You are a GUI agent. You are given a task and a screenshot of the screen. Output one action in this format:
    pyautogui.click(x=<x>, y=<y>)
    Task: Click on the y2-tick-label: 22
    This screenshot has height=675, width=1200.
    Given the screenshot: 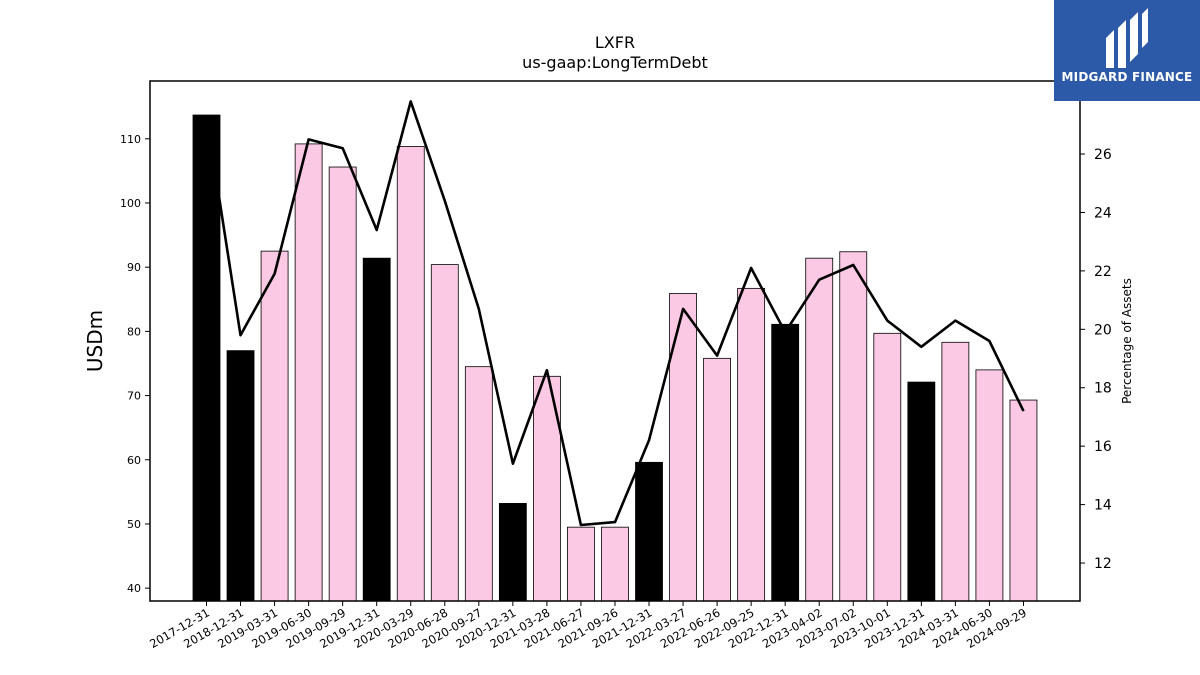 What is the action you would take?
    pyautogui.click(x=1103, y=272)
    